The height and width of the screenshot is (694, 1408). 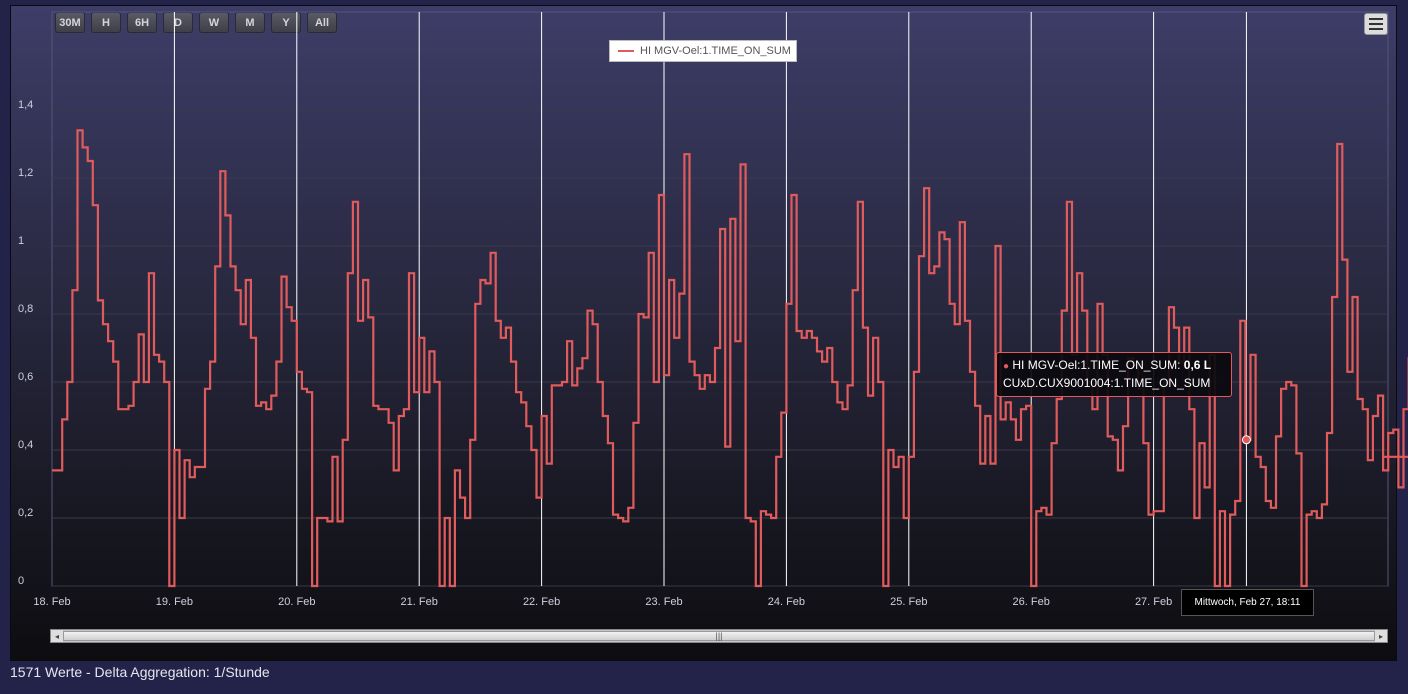 I want to click on x-tick-label: 27. Feb, so click(x=1153, y=602).